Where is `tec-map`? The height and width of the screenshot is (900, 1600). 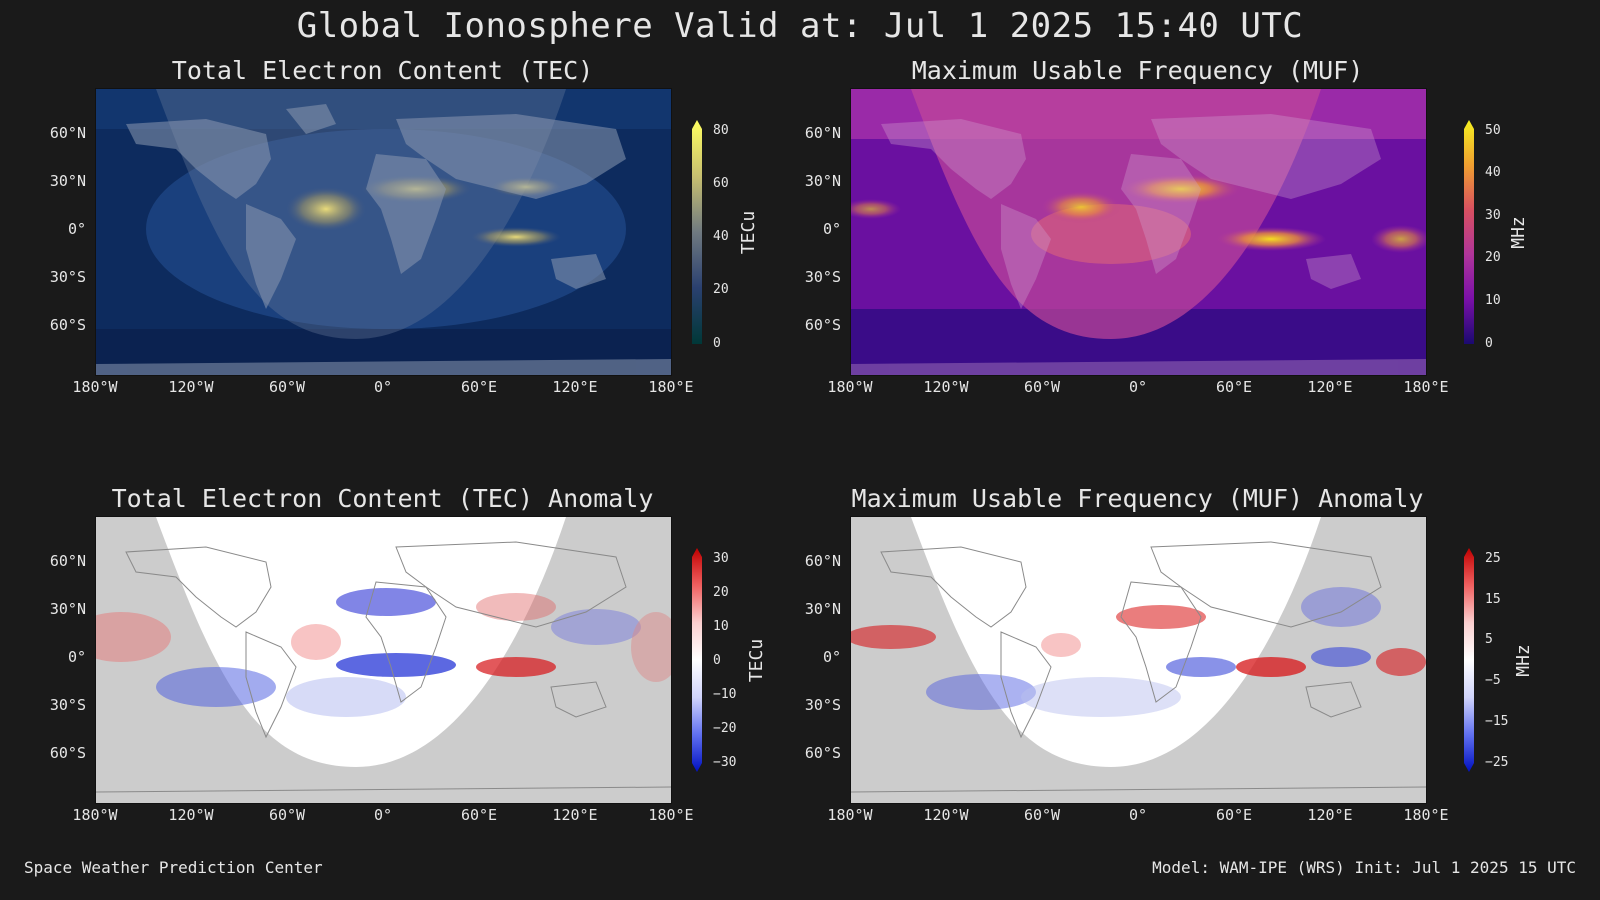 tec-map is located at coordinates (383, 232).